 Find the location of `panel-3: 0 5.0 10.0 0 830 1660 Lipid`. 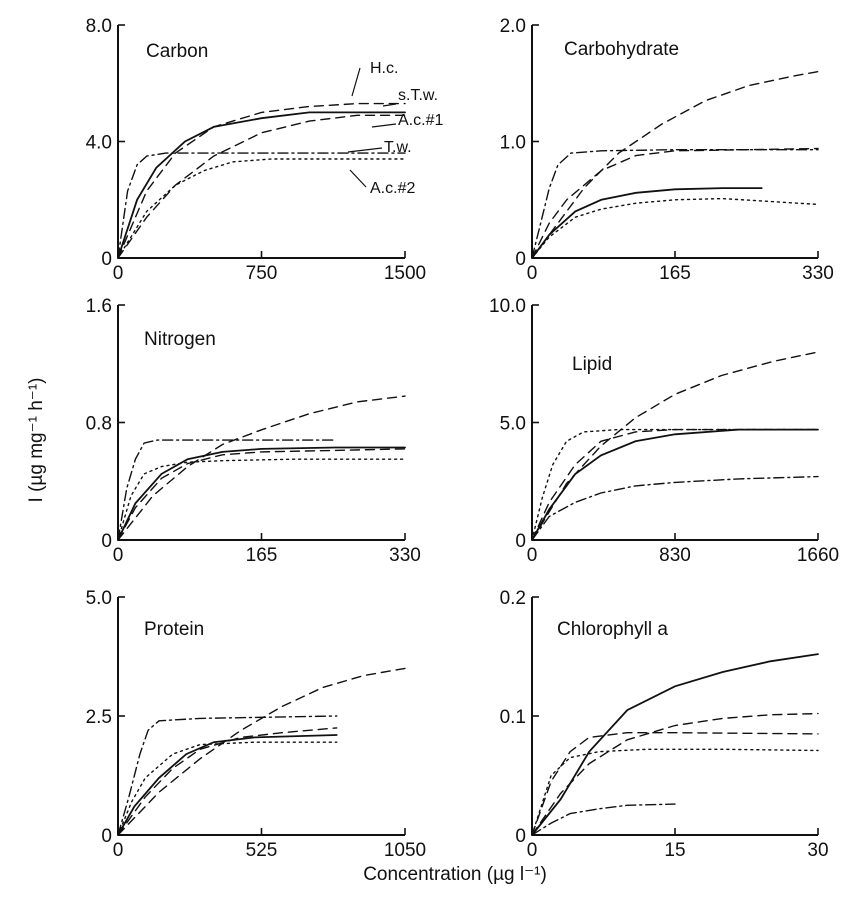

panel-3: 0 5.0 10.0 0 830 1660 Lipid is located at coordinates (664, 431).